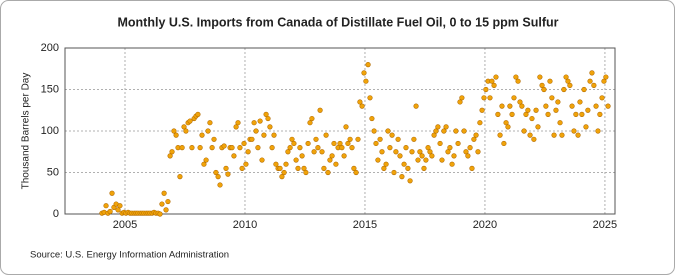 This screenshot has width=675, height=280. I want to click on x-tick-label: 2015, so click(365, 225).